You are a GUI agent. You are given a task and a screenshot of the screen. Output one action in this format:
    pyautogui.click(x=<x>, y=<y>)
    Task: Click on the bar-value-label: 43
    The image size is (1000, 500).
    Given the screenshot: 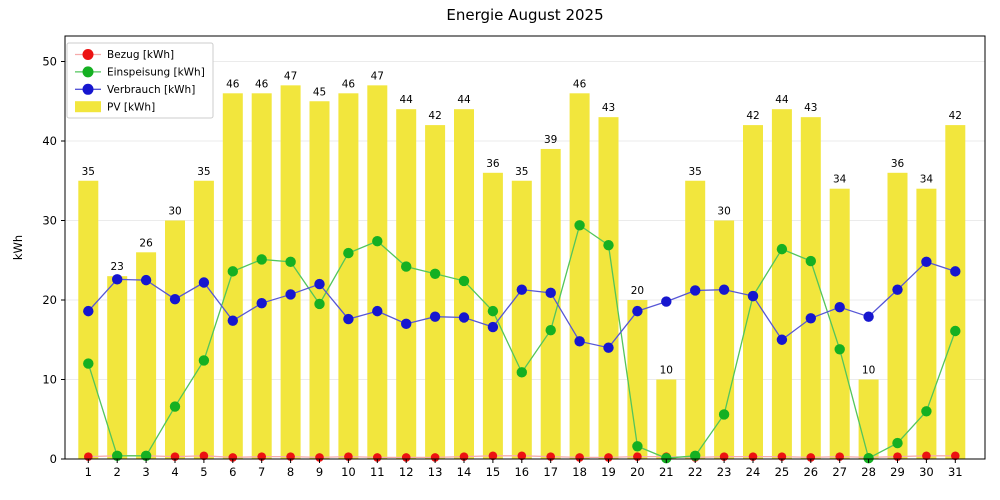 What is the action you would take?
    pyautogui.click(x=810, y=108)
    